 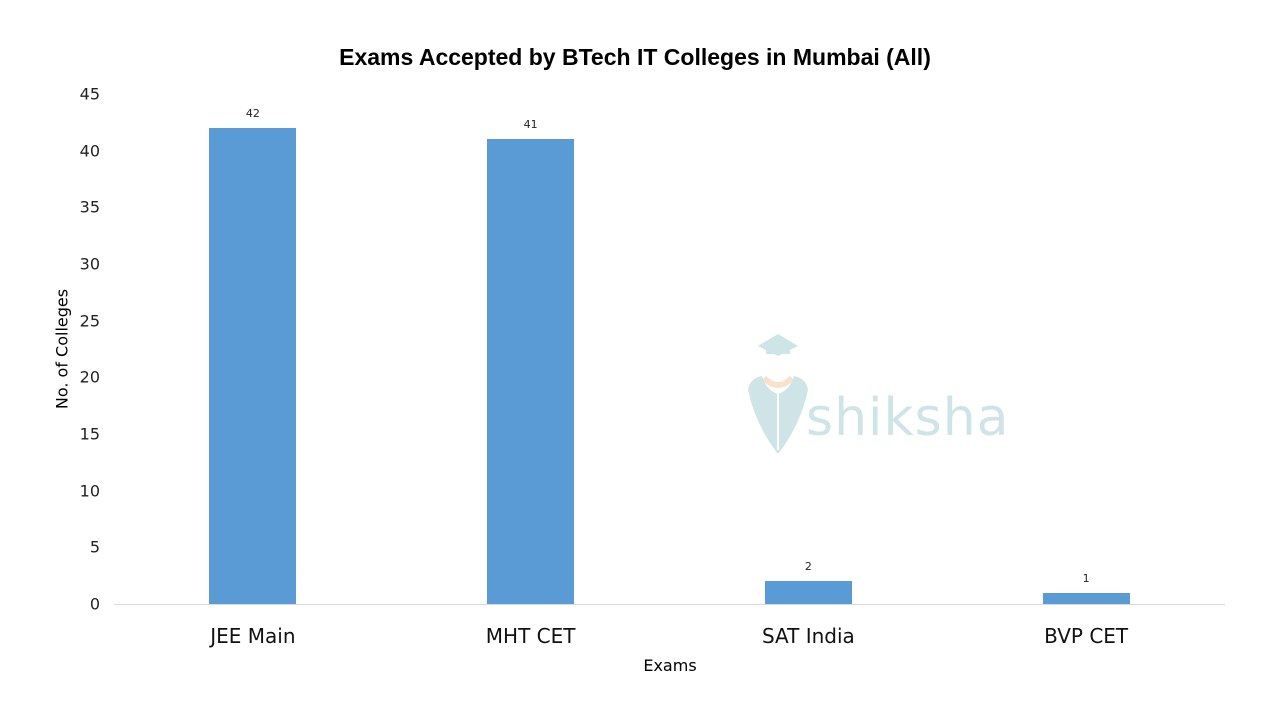 I want to click on y-tick-label: 30, so click(x=89, y=264).